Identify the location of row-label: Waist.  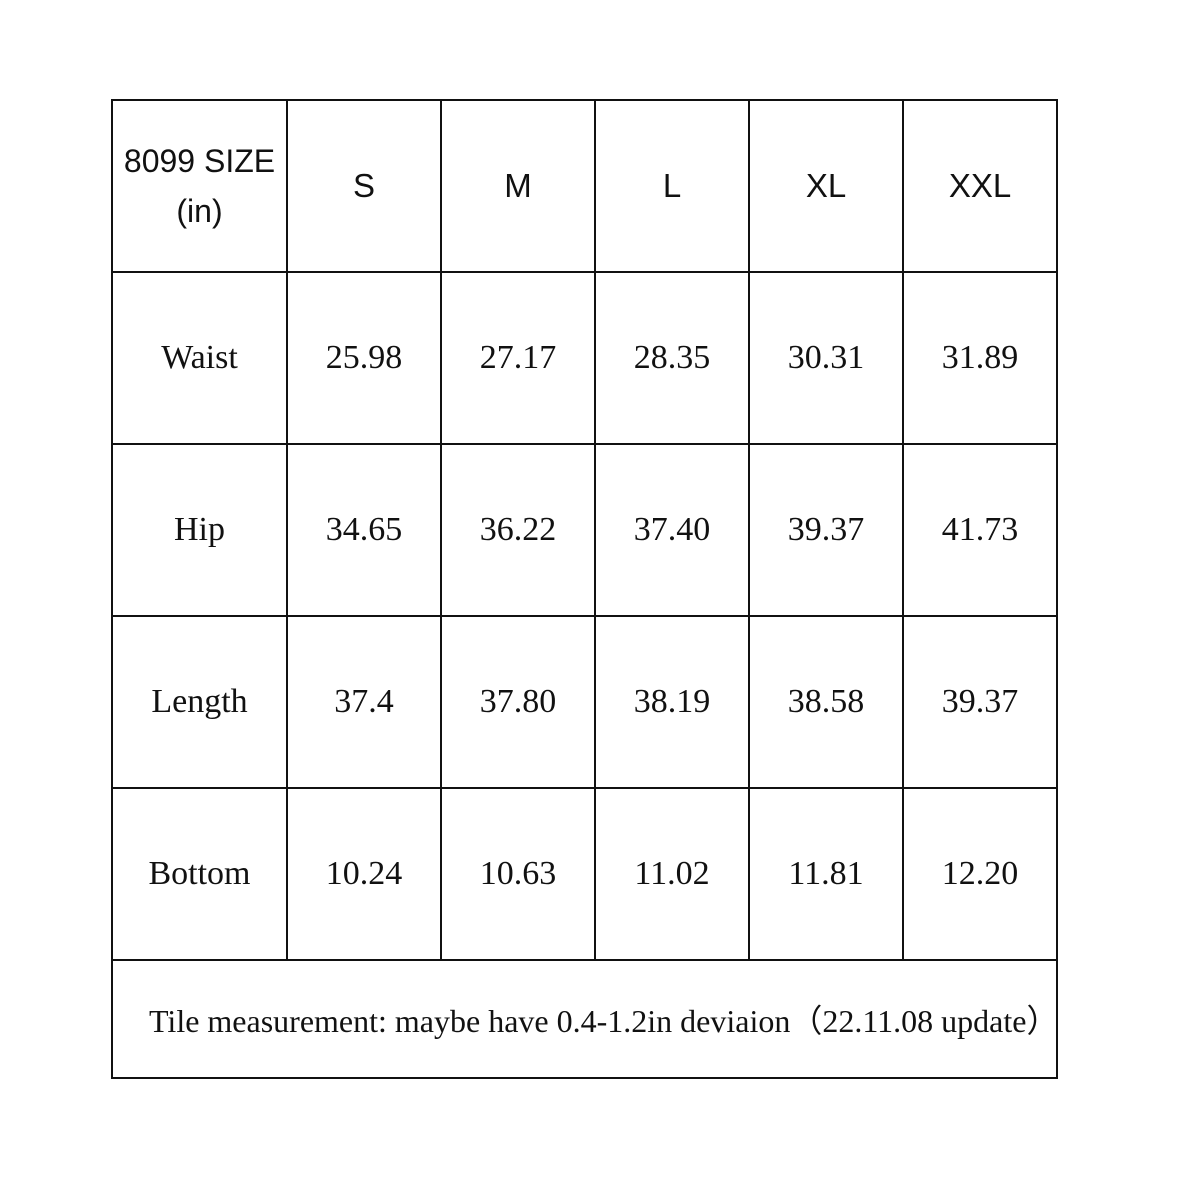
(199, 358).